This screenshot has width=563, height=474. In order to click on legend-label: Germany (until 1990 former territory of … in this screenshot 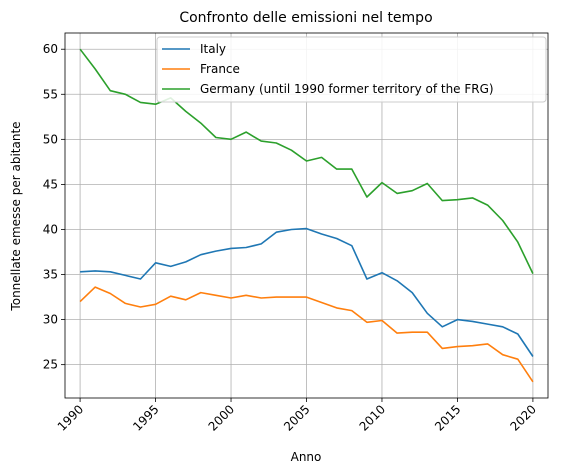, I will do `click(347, 89)`.